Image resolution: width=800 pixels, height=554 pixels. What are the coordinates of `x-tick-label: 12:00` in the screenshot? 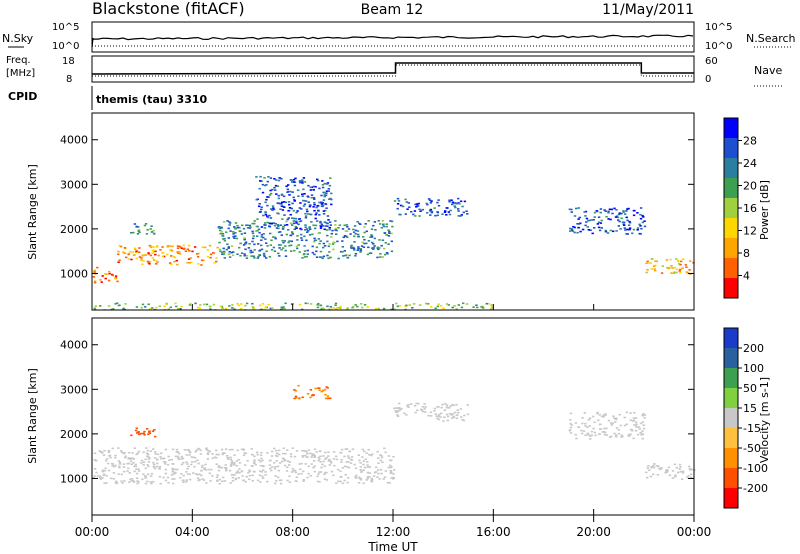 It's located at (393, 532).